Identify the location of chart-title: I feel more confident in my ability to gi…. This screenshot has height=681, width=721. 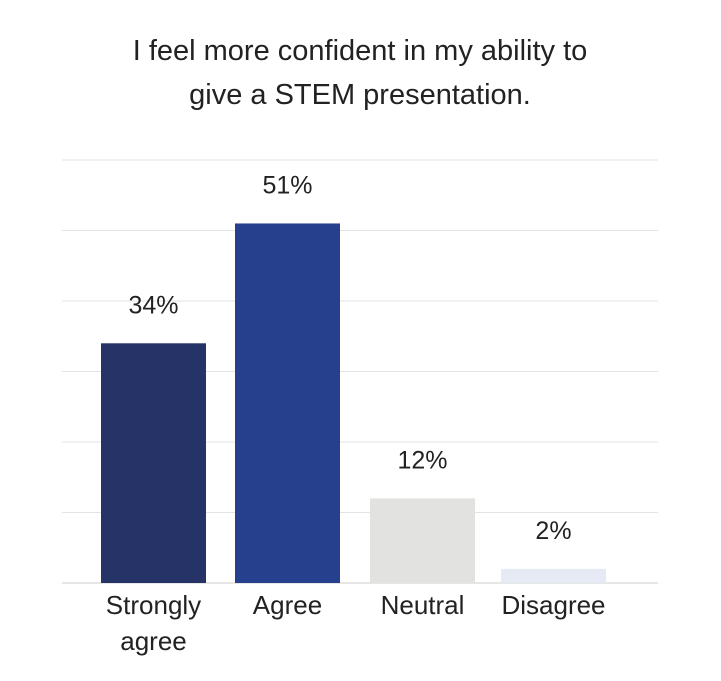
(360, 73).